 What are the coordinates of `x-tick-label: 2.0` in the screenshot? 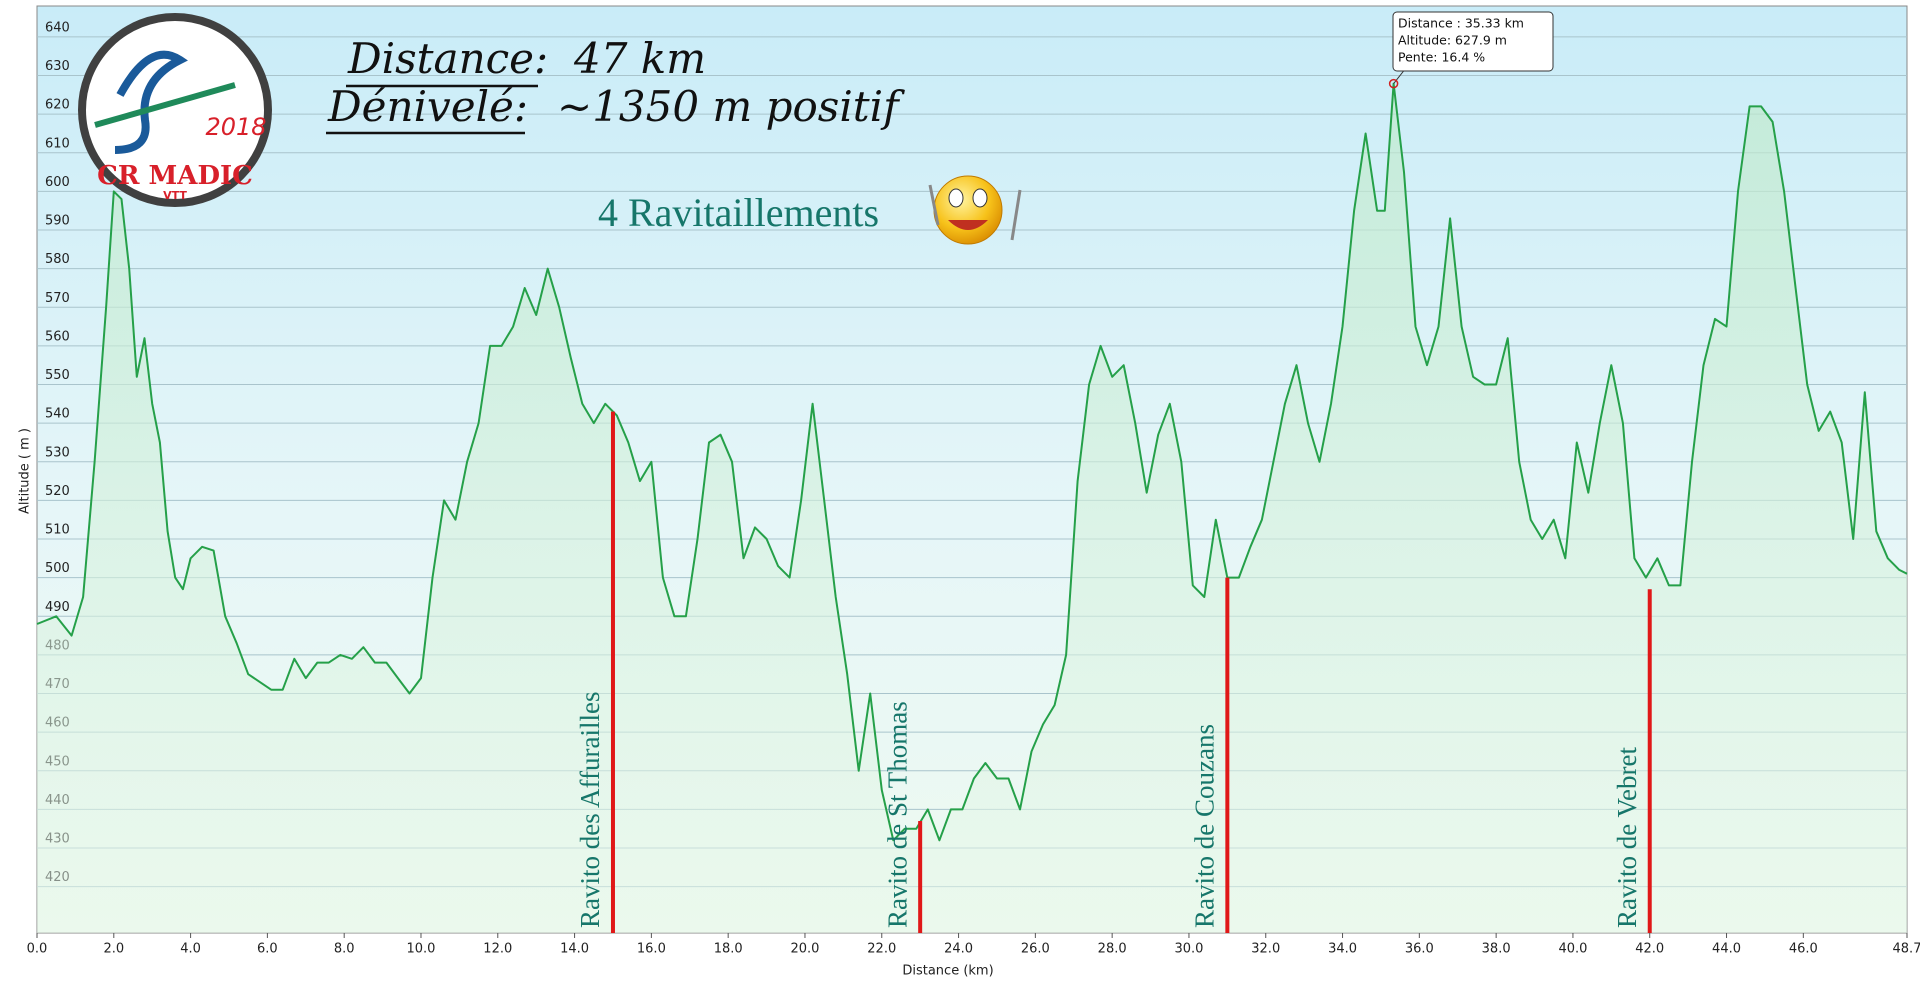 It's located at (113, 949).